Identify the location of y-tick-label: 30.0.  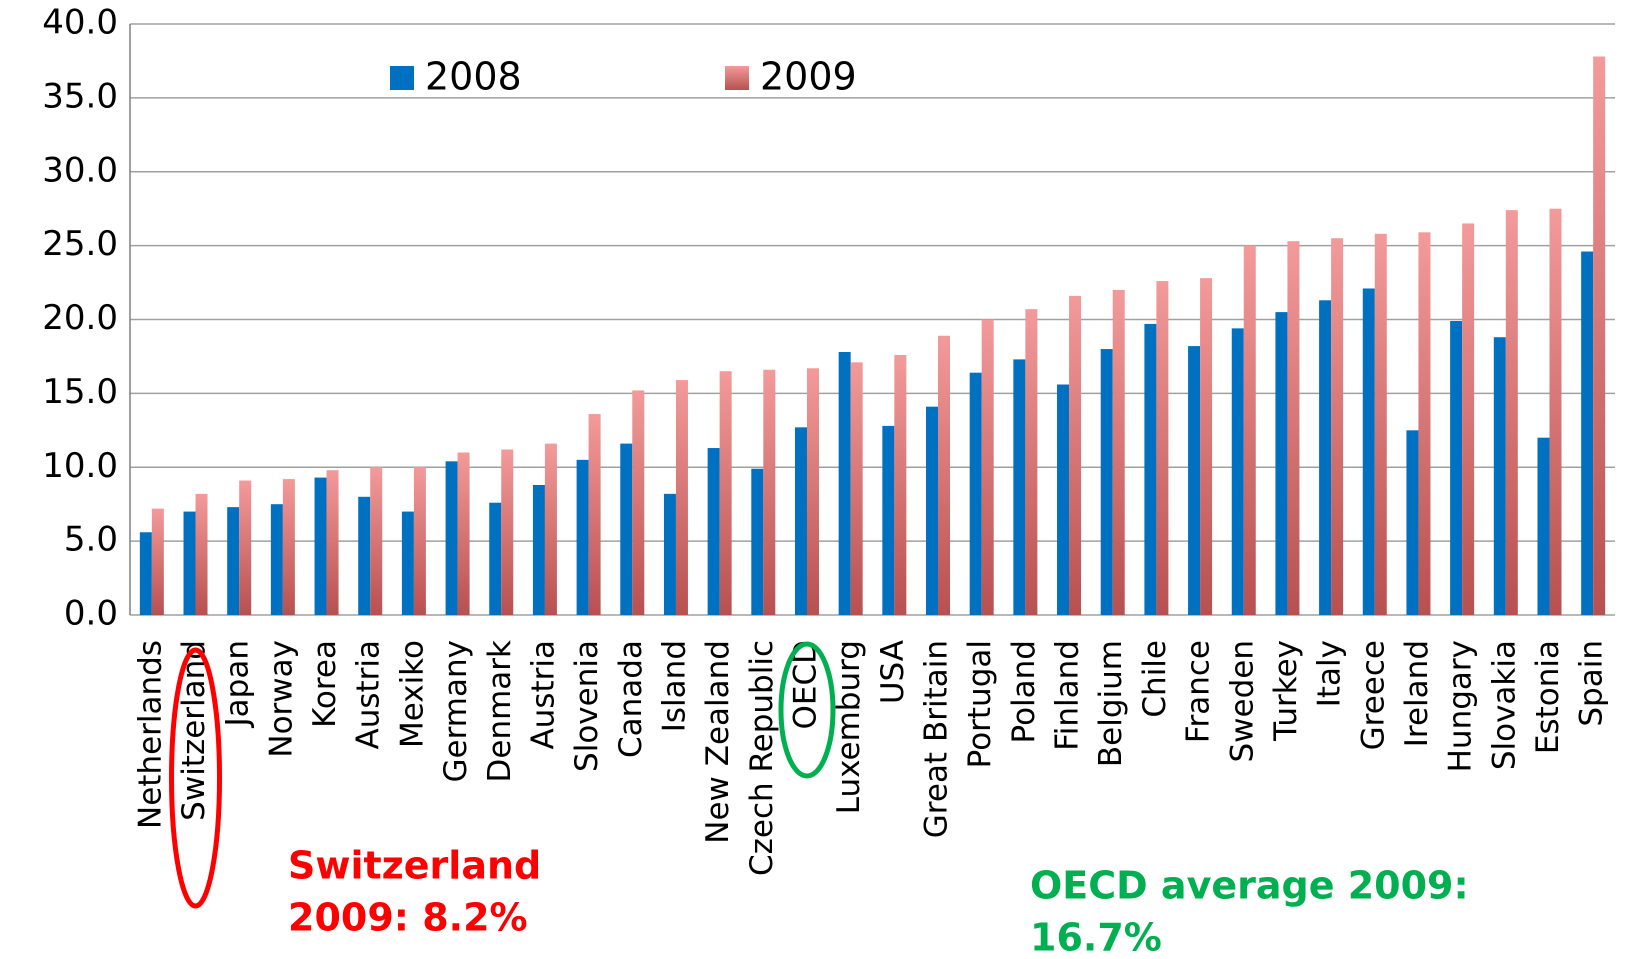
(80, 170).